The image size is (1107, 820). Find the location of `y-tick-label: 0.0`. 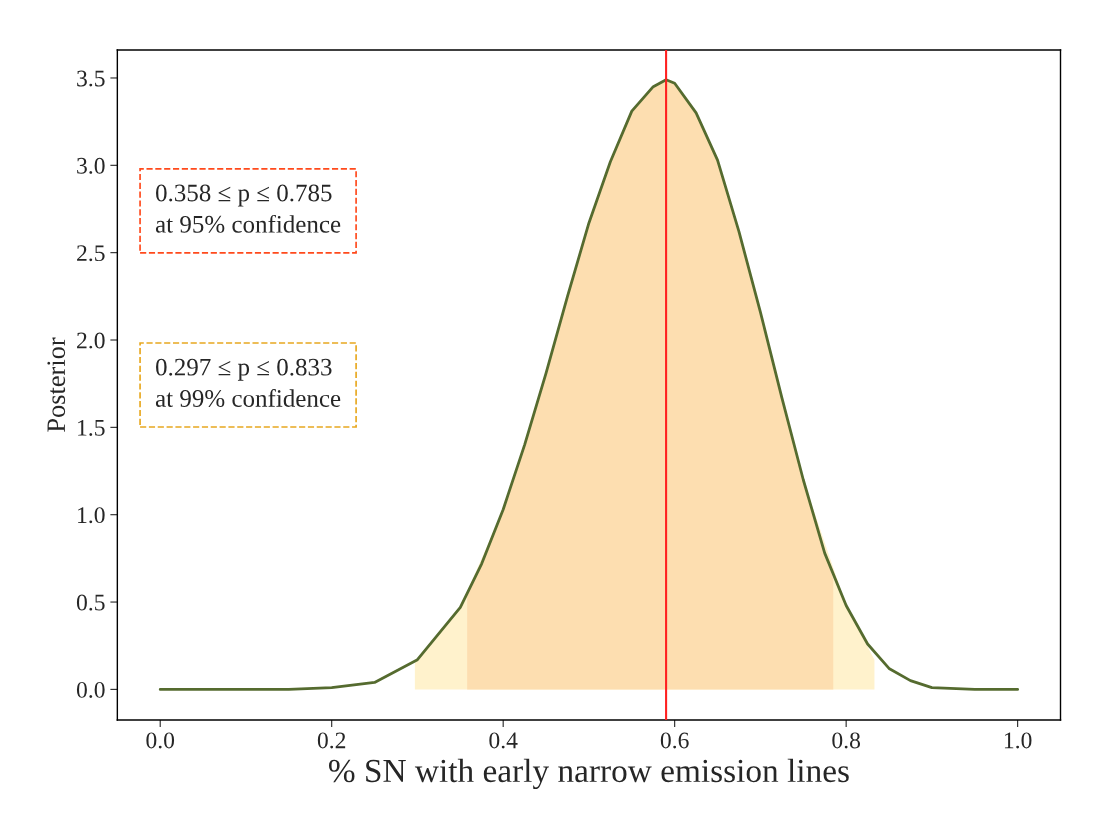

y-tick-label: 0.0 is located at coordinates (90, 689).